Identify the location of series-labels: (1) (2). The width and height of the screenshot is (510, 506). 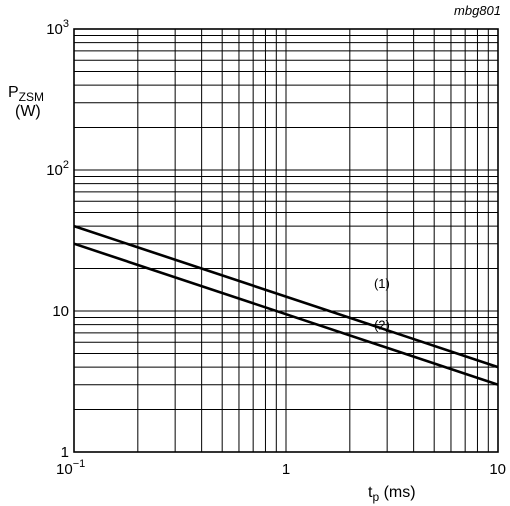
(382, 304).